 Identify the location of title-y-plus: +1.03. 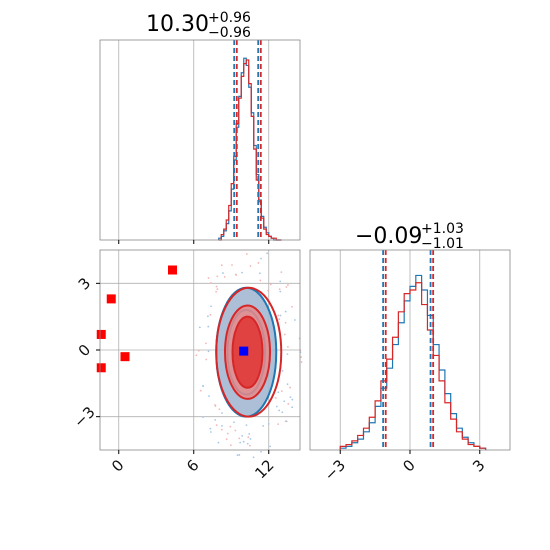
(442, 229).